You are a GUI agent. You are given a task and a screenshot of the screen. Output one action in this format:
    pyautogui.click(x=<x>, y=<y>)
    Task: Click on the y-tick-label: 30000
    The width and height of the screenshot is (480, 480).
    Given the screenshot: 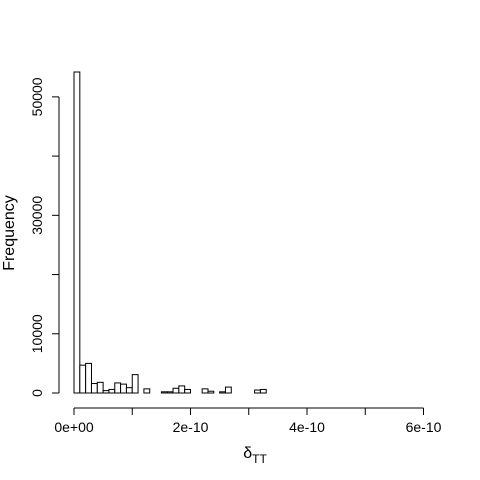 What is the action you would take?
    pyautogui.click(x=37, y=215)
    